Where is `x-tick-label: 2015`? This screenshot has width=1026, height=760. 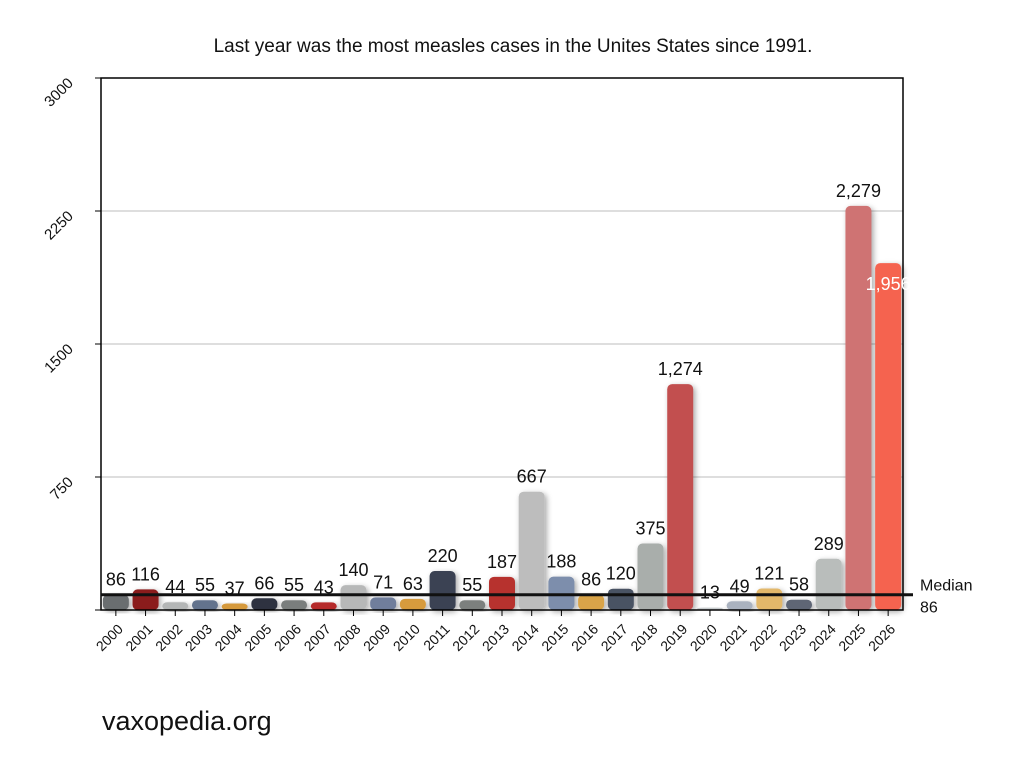
x-tick-label: 2015 is located at coordinates (554, 637).